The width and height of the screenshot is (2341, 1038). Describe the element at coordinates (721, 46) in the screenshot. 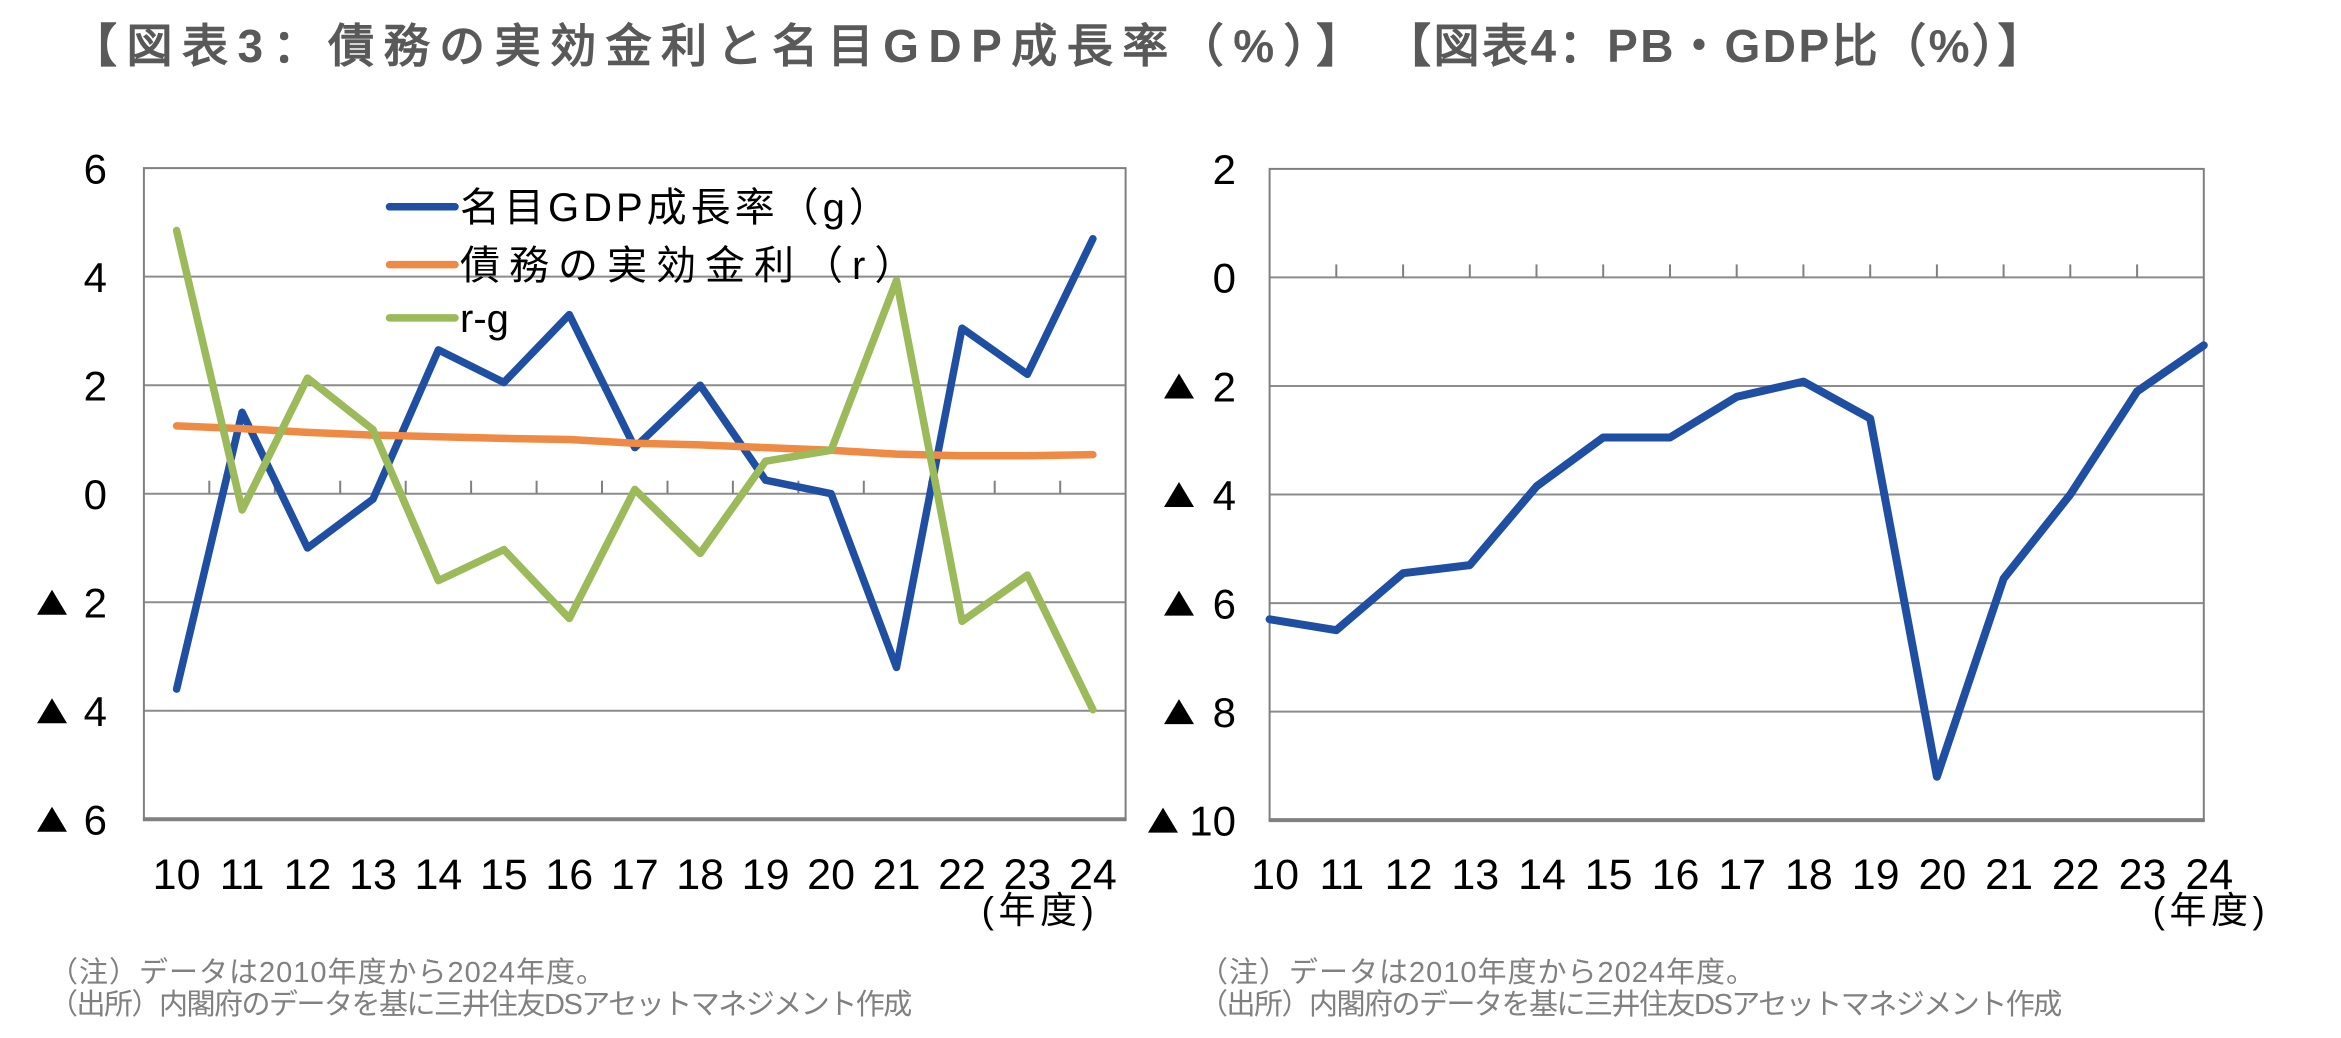

I see `svg-text: 【図表3：債務の実効金利と名目GDP成長率（%）】` at that location.